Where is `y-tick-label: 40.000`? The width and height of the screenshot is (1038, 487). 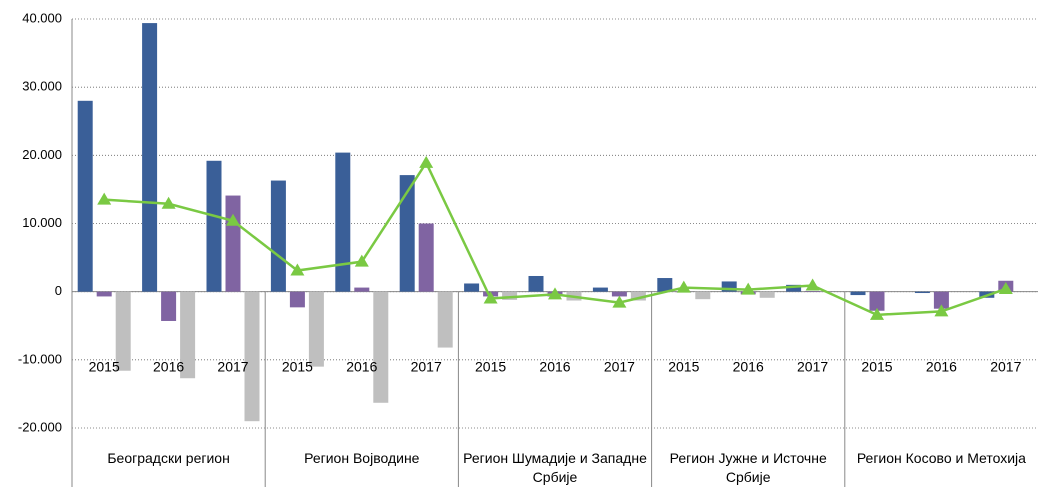 y-tick-label: 40.000 is located at coordinates (42, 17).